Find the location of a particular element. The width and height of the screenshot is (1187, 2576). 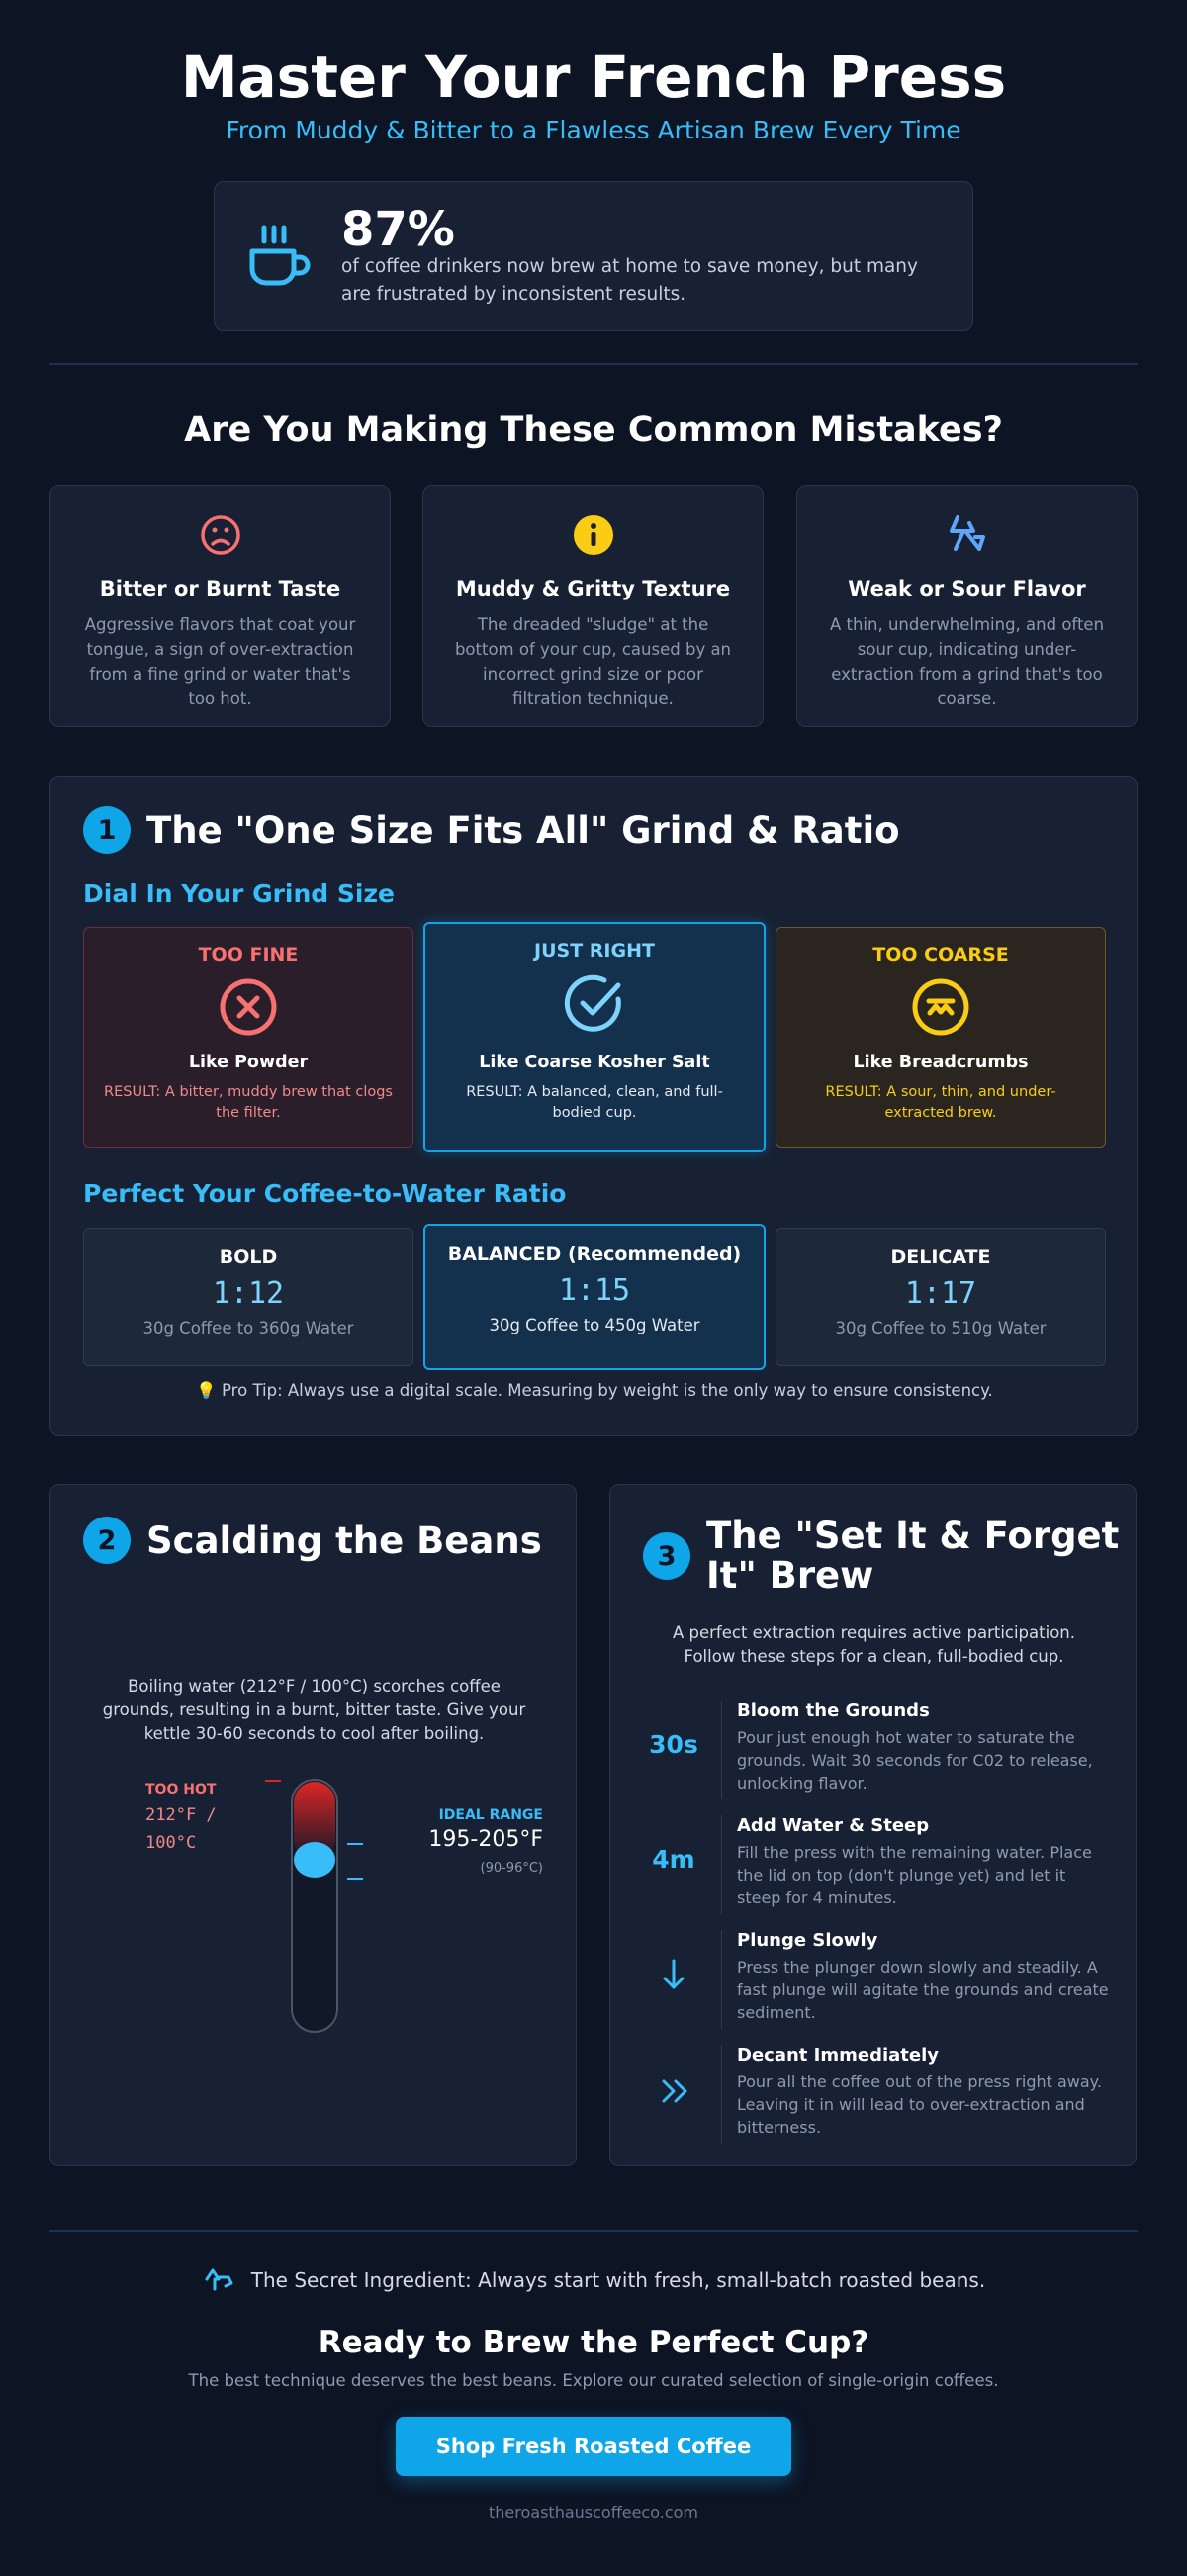

ratio-label: BALANCED (Recommended) is located at coordinates (594, 1254).